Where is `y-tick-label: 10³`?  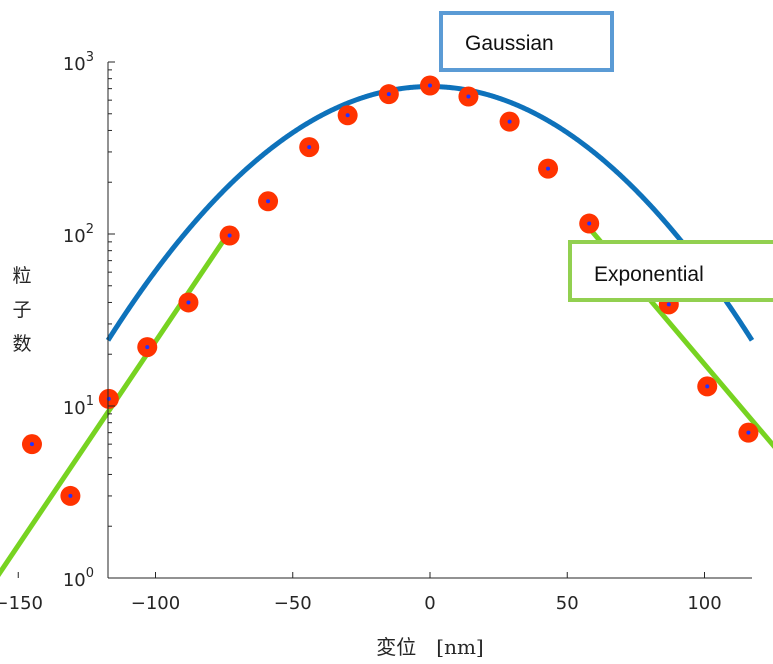
y-tick-label: 10³ is located at coordinates (78, 62).